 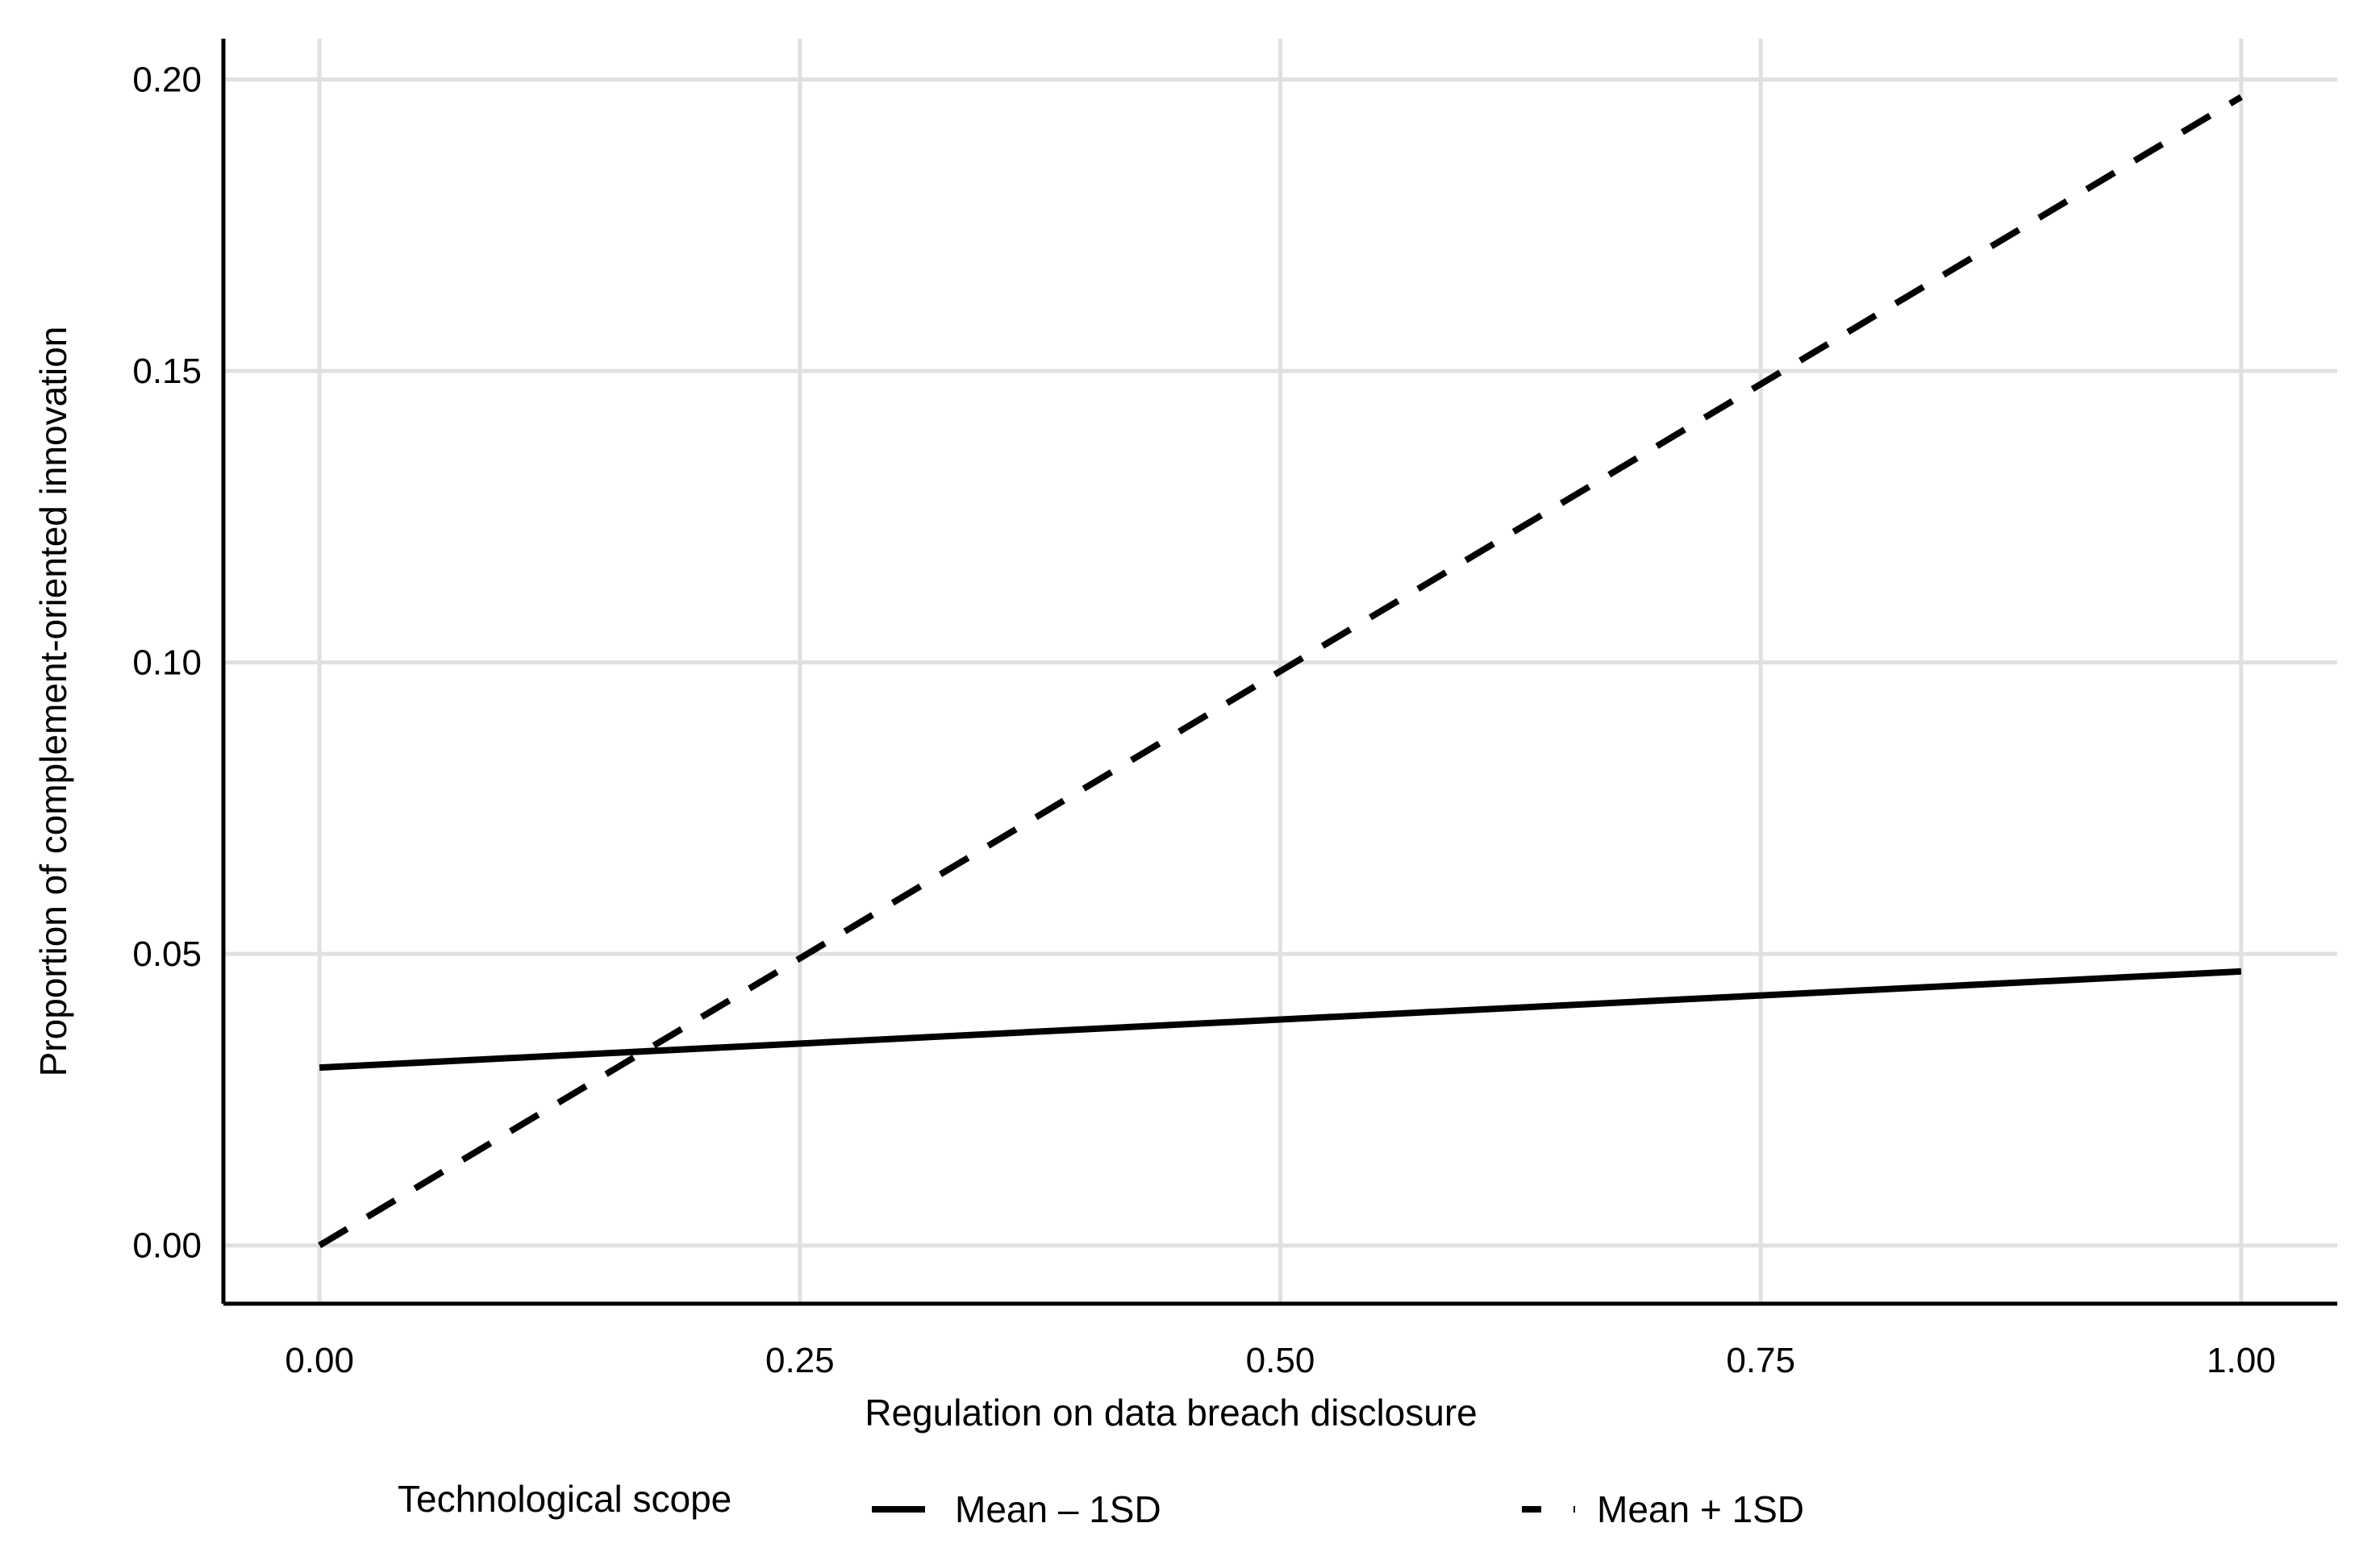 I want to click on x-tick-label: 1.00, so click(x=2241, y=1360).